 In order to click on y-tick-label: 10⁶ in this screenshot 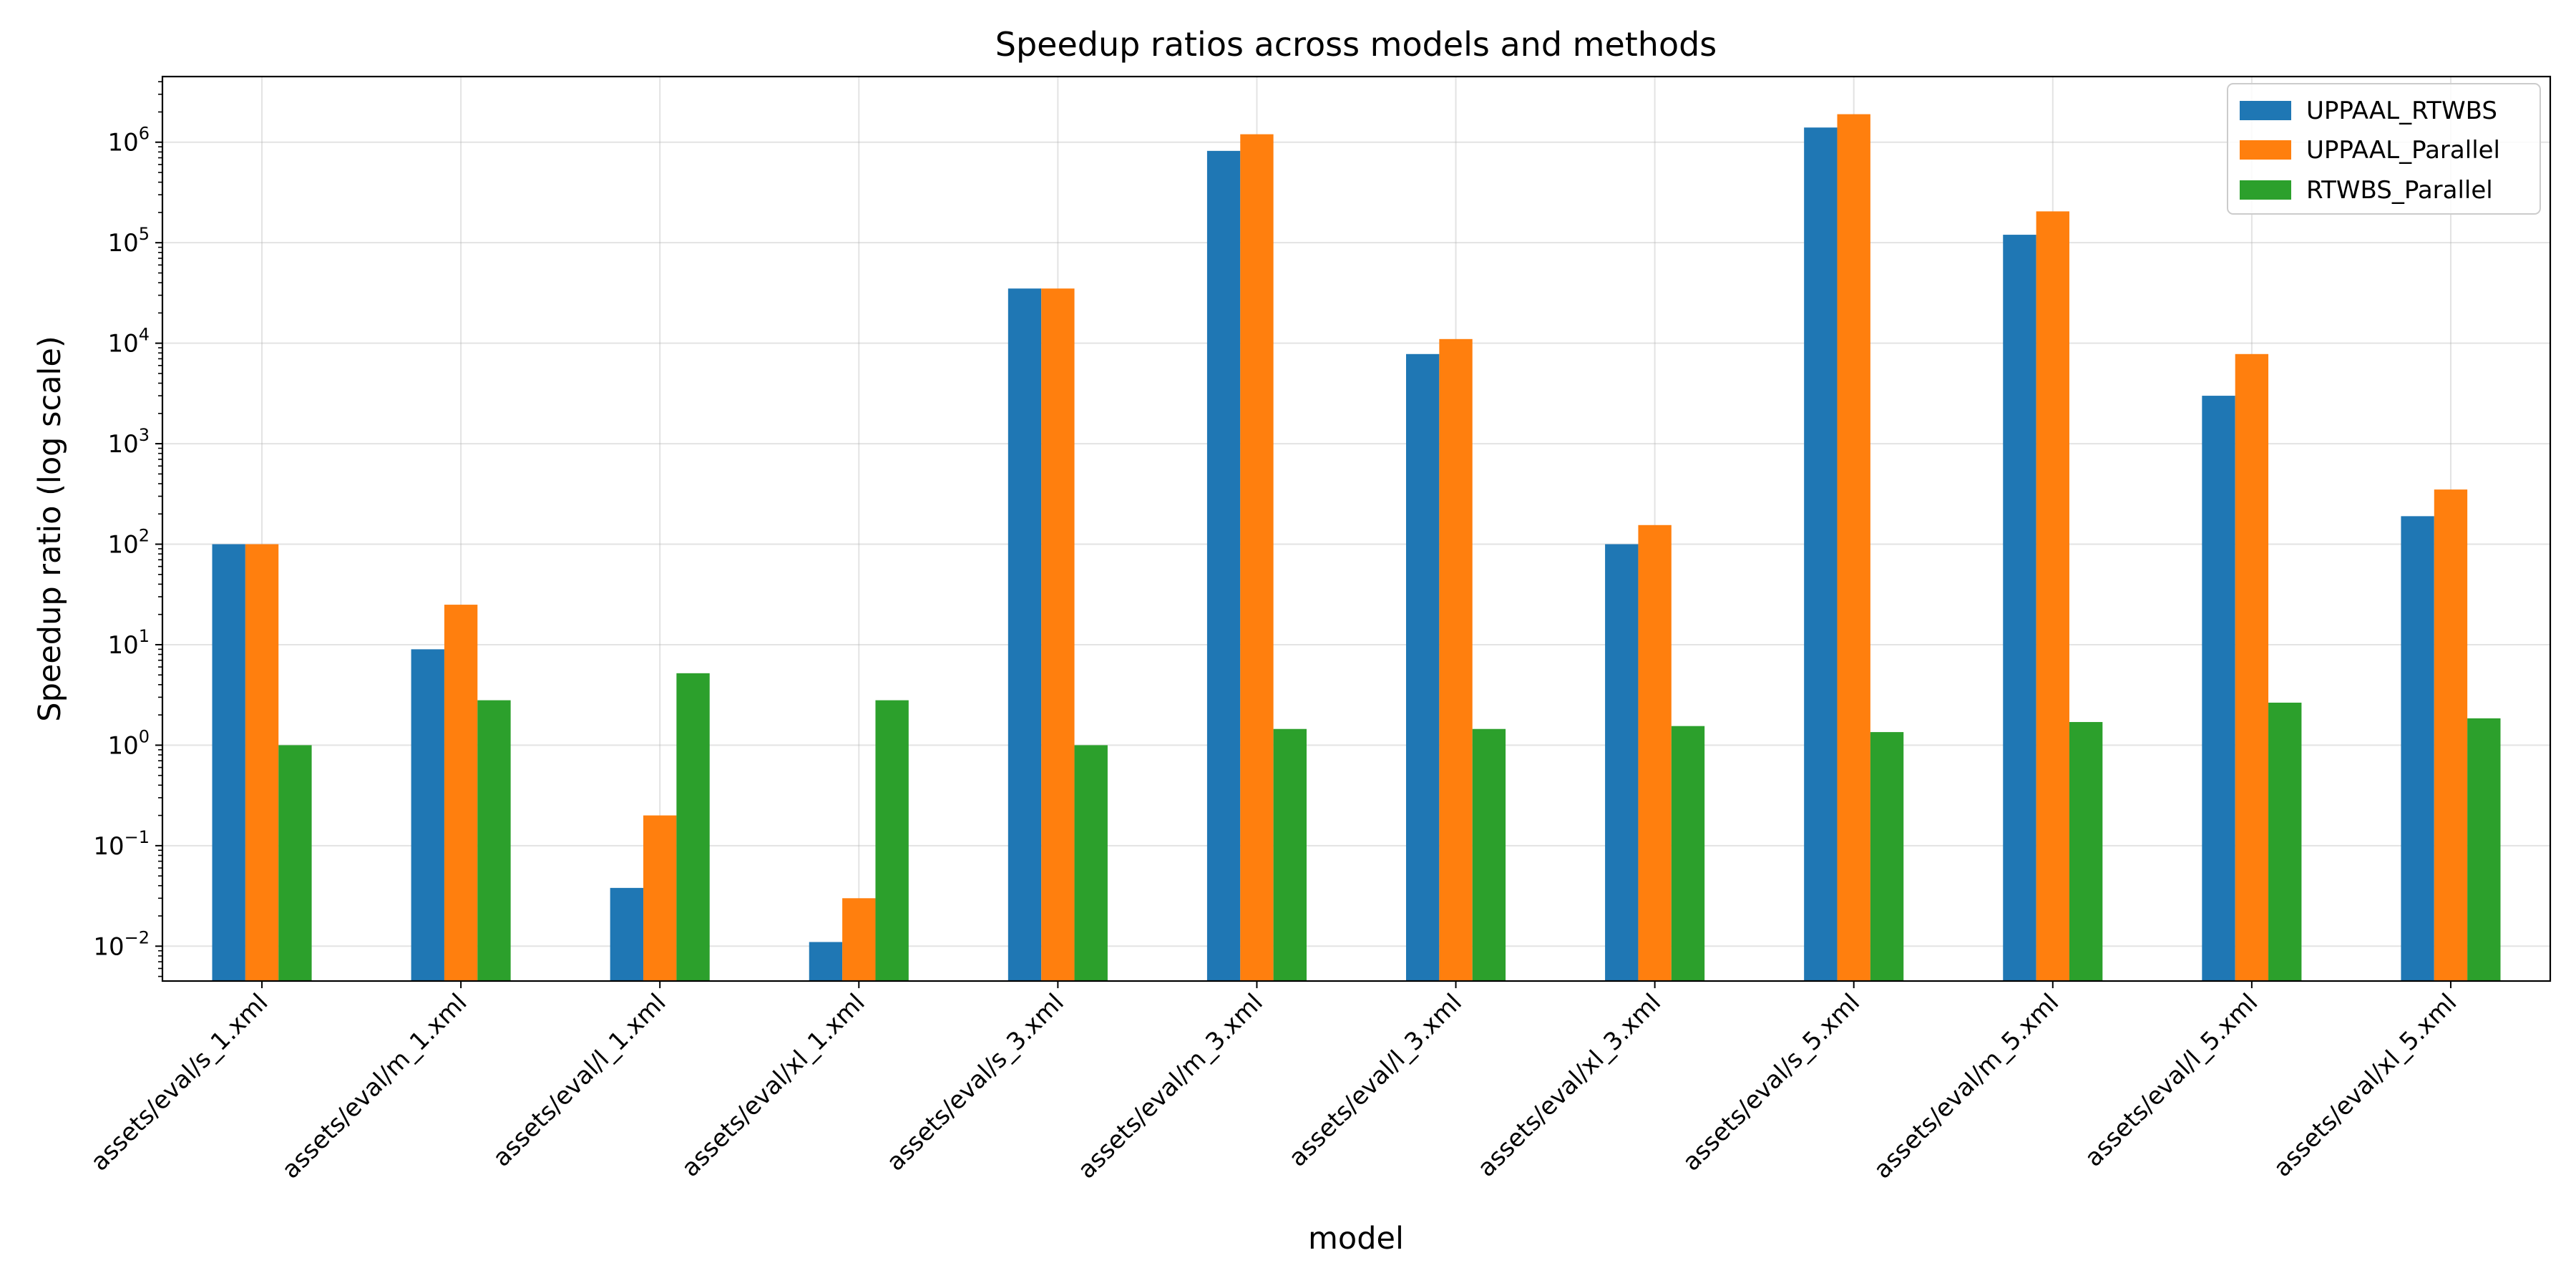, I will do `click(128, 140)`.